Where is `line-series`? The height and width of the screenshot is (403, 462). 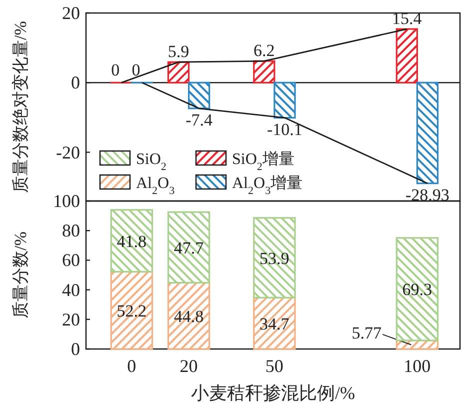 line-series is located at coordinates (264, 56).